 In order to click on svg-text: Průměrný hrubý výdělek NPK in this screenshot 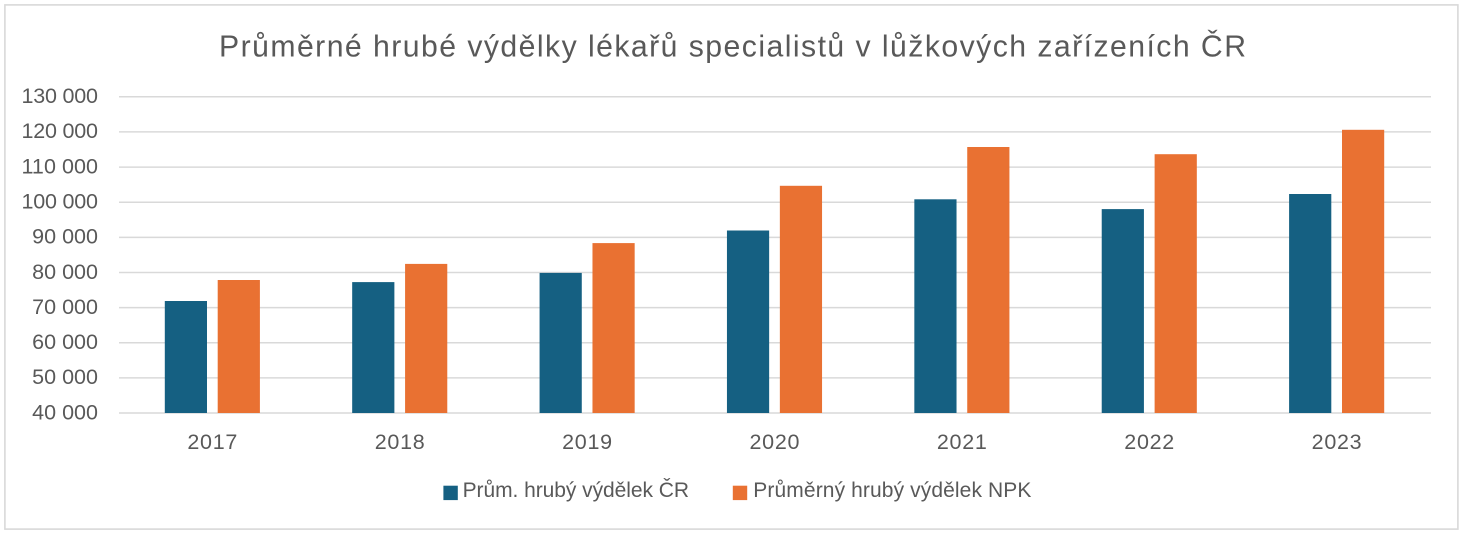, I will do `click(892, 490)`.